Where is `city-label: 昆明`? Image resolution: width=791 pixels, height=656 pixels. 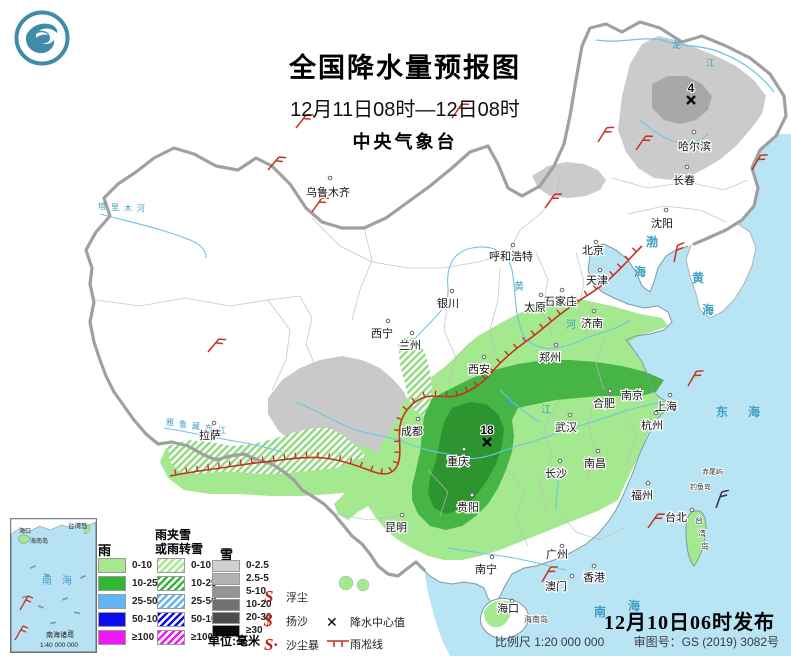 city-label: 昆明 is located at coordinates (396, 527).